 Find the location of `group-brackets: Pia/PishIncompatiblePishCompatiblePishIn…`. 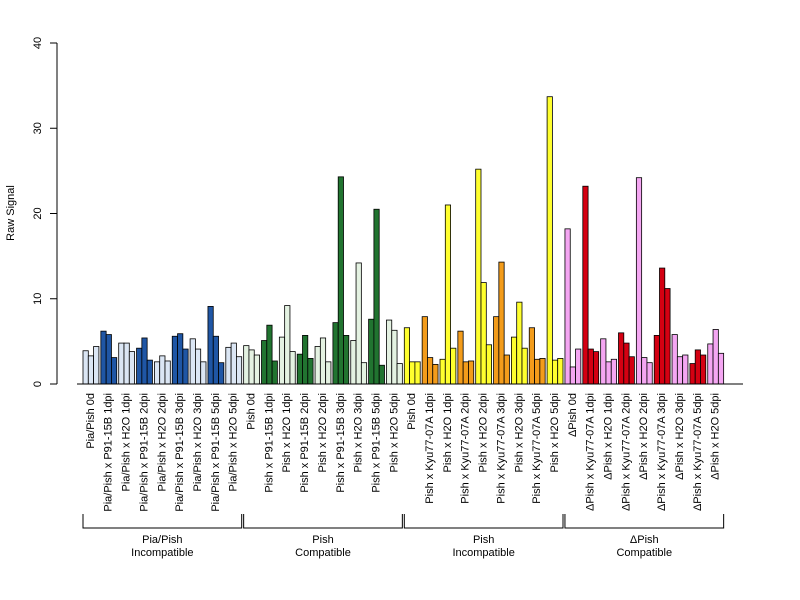

group-brackets: Pia/PishIncompatiblePishCompatiblePishIn… is located at coordinates (403, 536).